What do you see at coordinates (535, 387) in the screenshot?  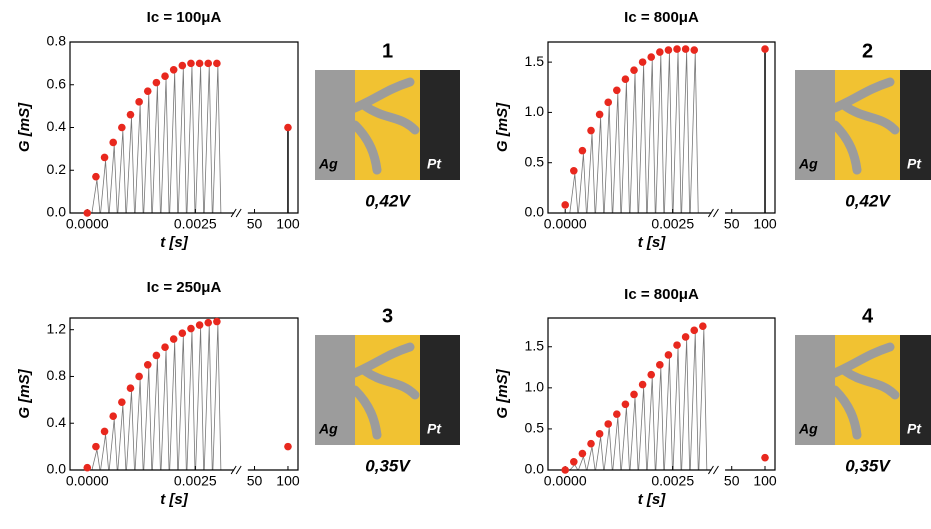 I see `y-tick-label: 1.0` at bounding box center [535, 387].